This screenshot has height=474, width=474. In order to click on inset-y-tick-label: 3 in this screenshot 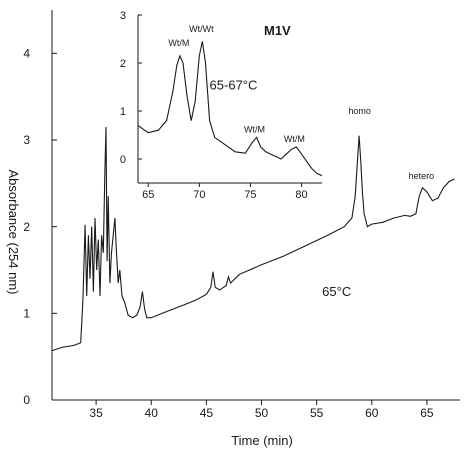, I will do `click(123, 16)`.